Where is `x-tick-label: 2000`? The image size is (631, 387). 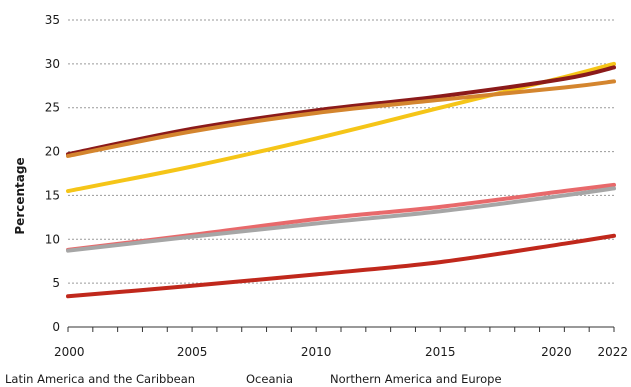 x-tick-label: 2000 is located at coordinates (69, 352).